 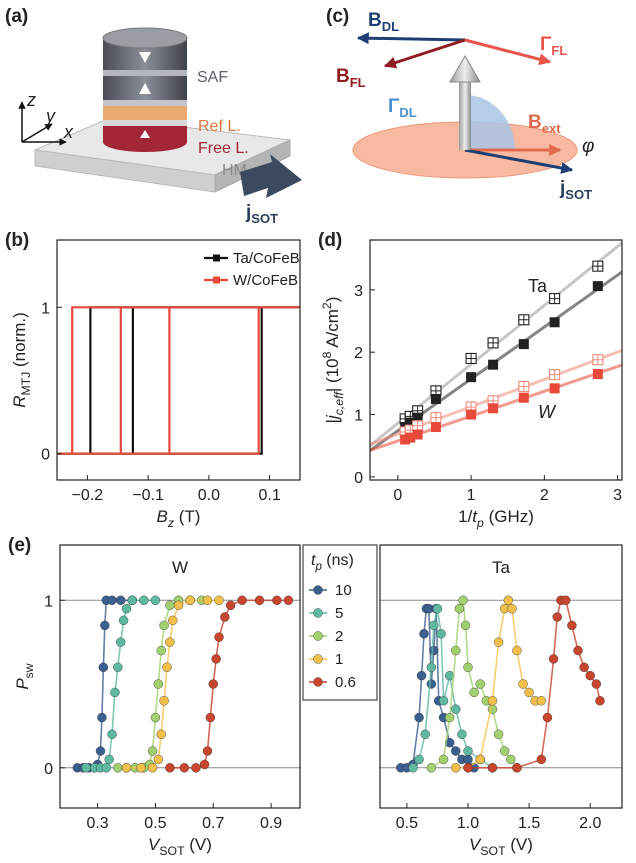 I want to click on field-label: BDL, so click(x=383, y=22).